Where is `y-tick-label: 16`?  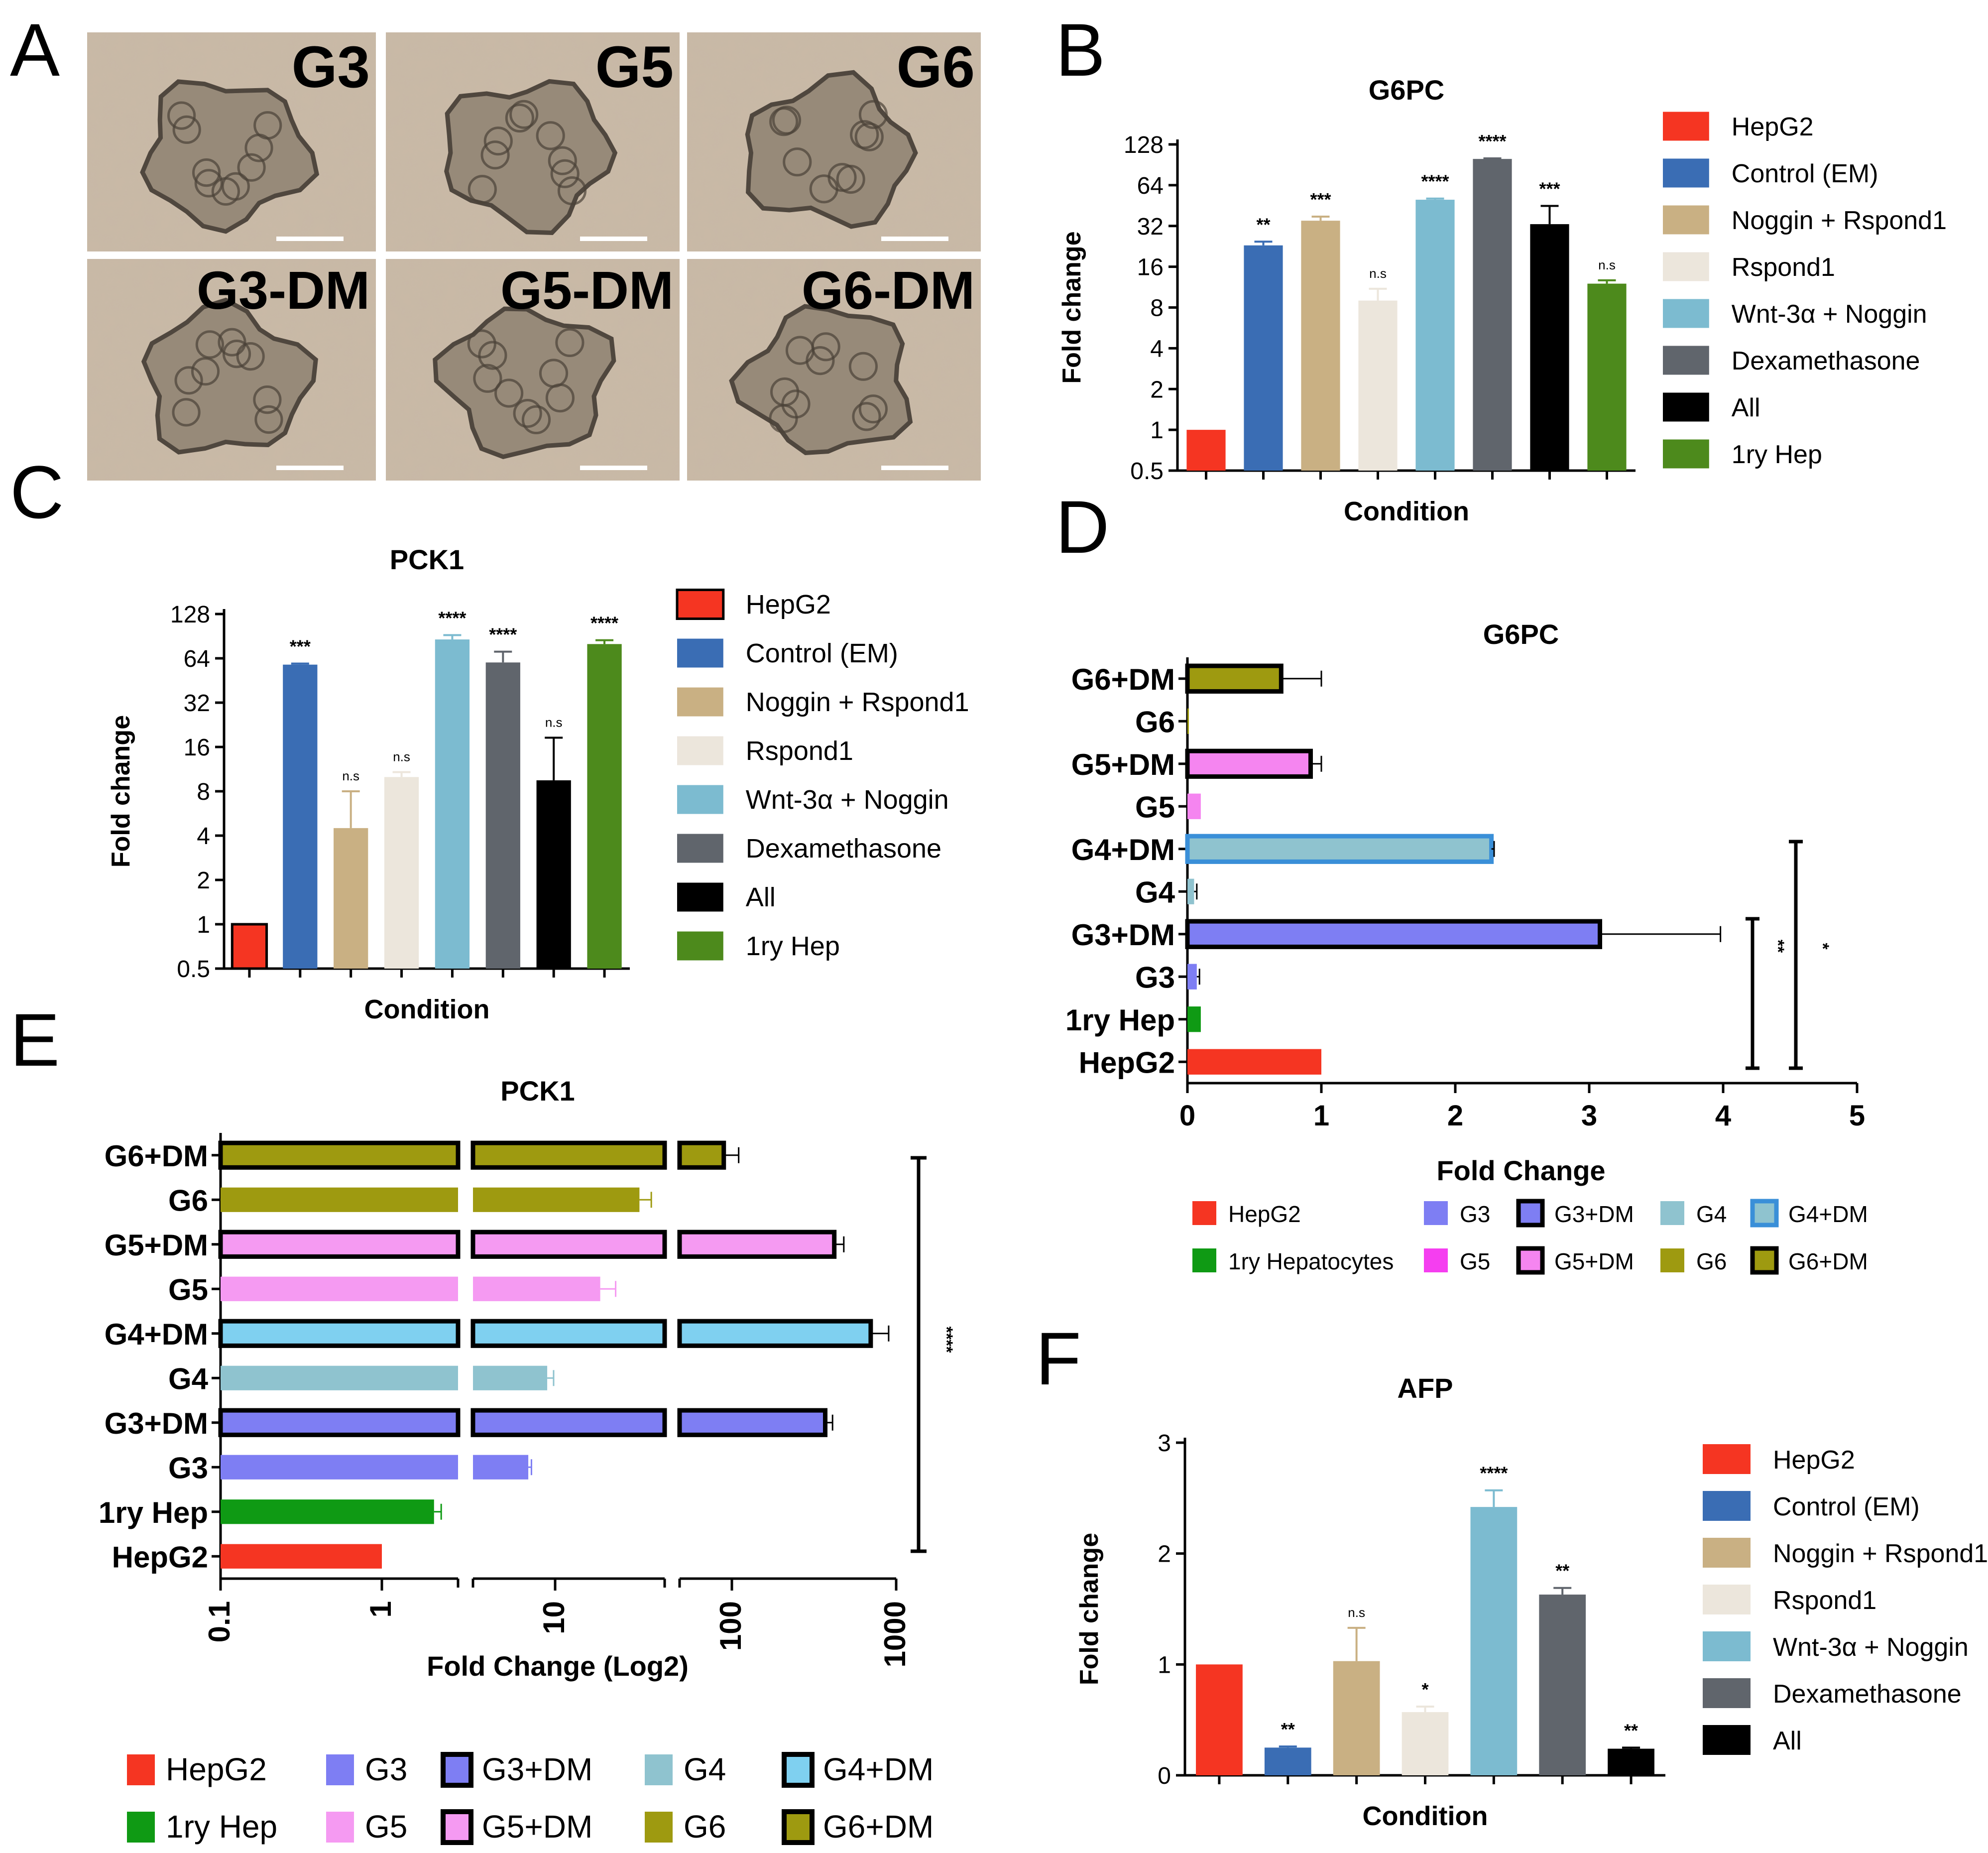
y-tick-label: 16 is located at coordinates (1151, 267).